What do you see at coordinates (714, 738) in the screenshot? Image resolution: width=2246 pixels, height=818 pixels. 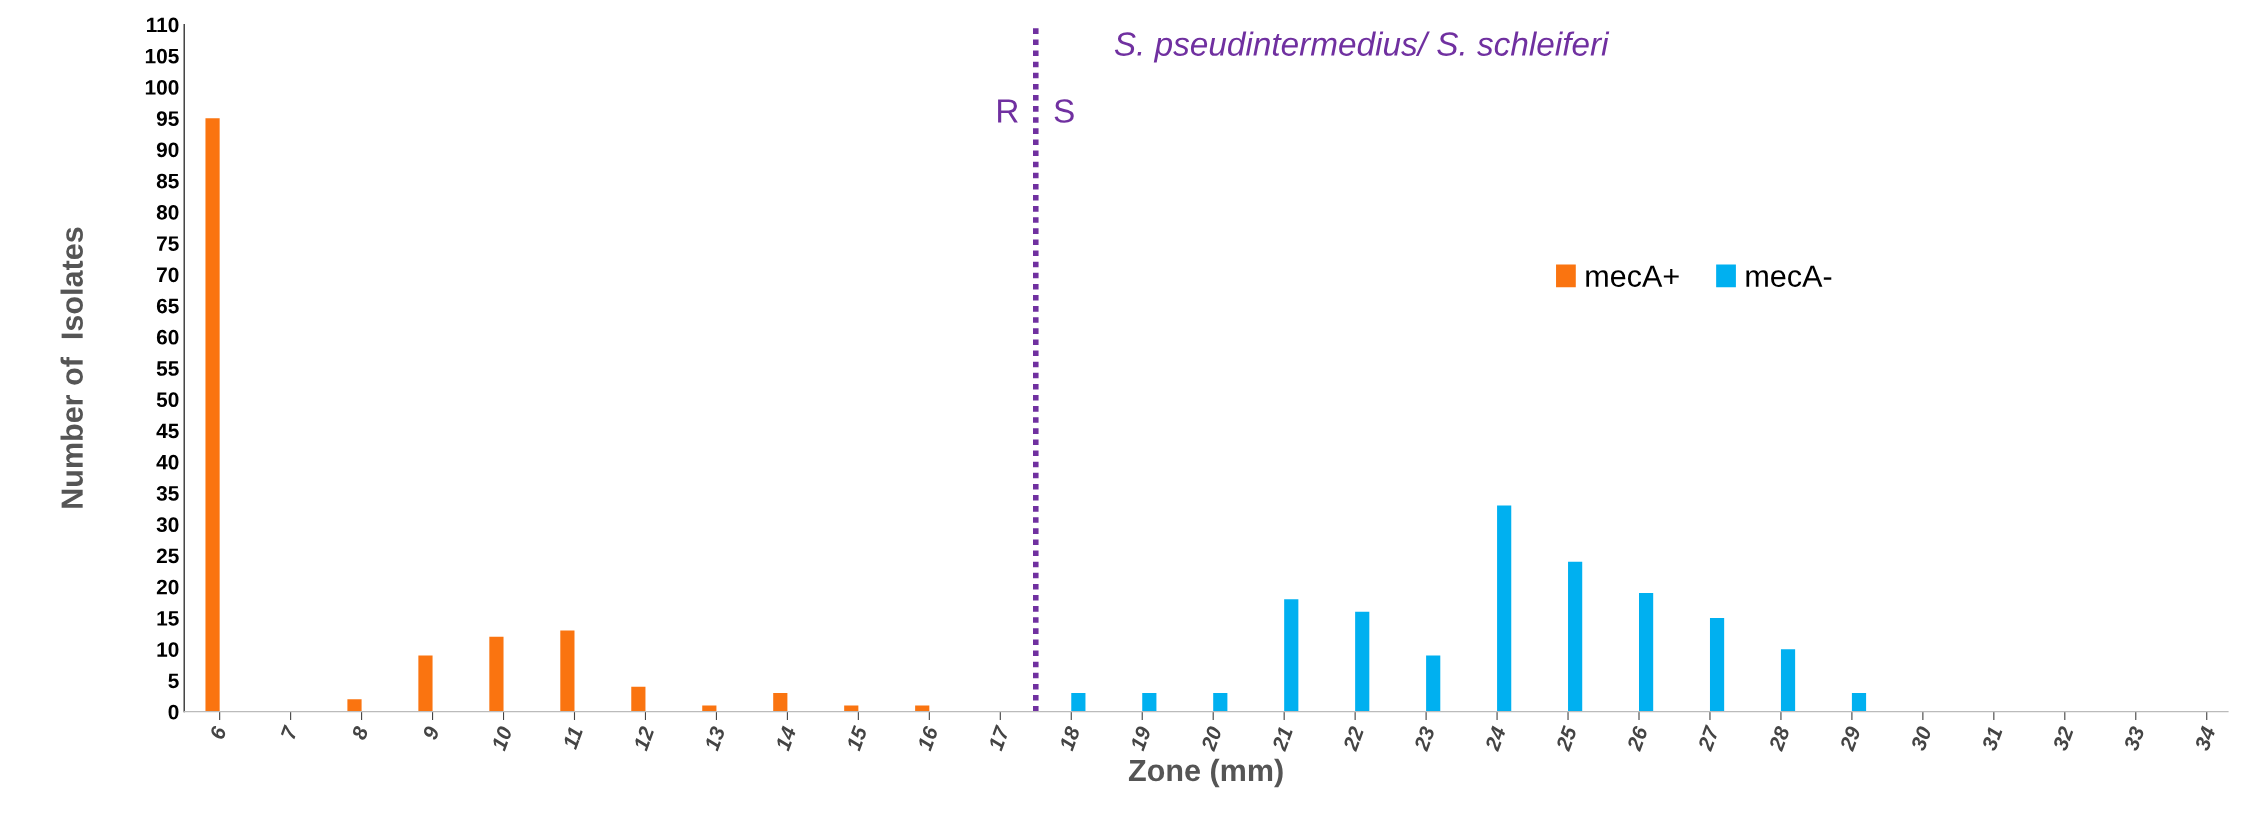 I see `x-tick-label: 13` at bounding box center [714, 738].